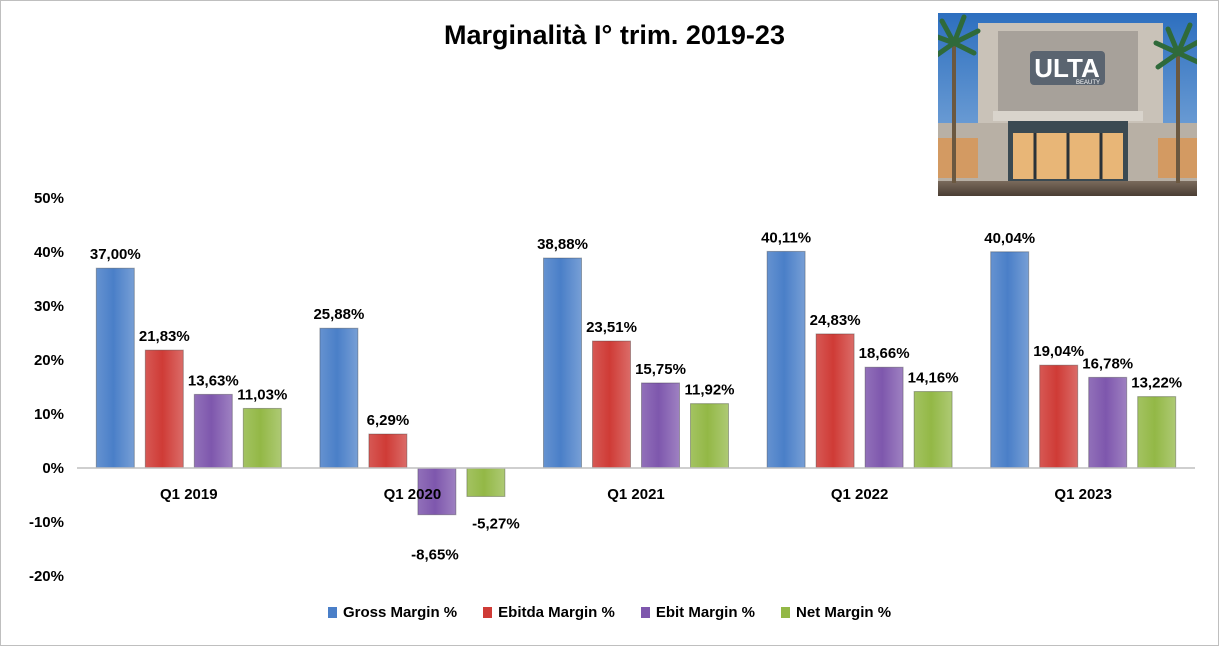  Describe the element at coordinates (435, 555) in the screenshot. I see `data-label: -8,65%` at that location.